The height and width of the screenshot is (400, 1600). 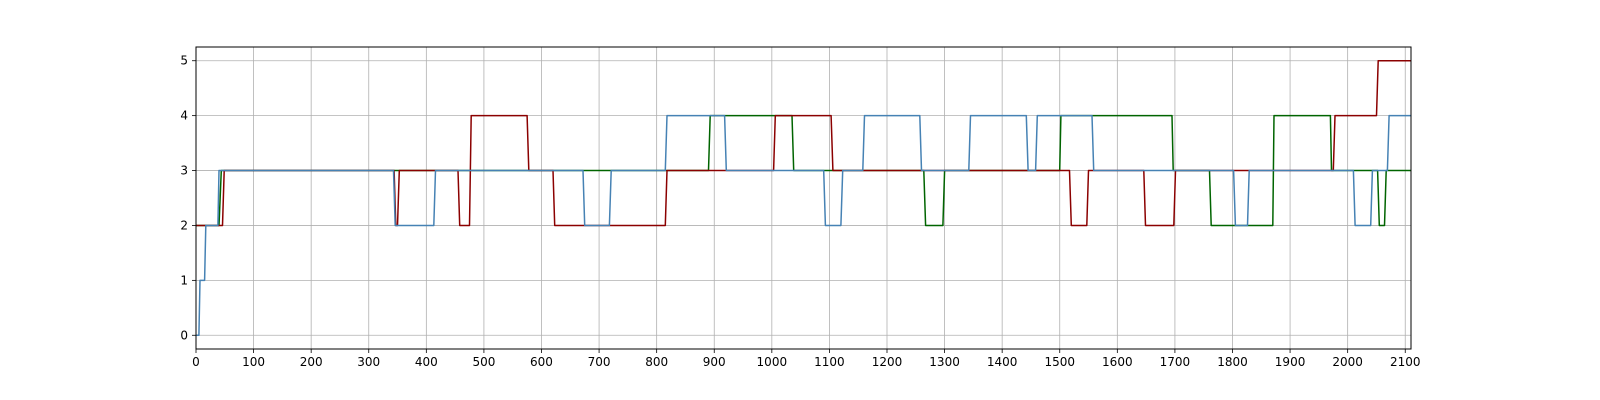 I want to click on y-tick-label: 5, so click(x=184, y=61).